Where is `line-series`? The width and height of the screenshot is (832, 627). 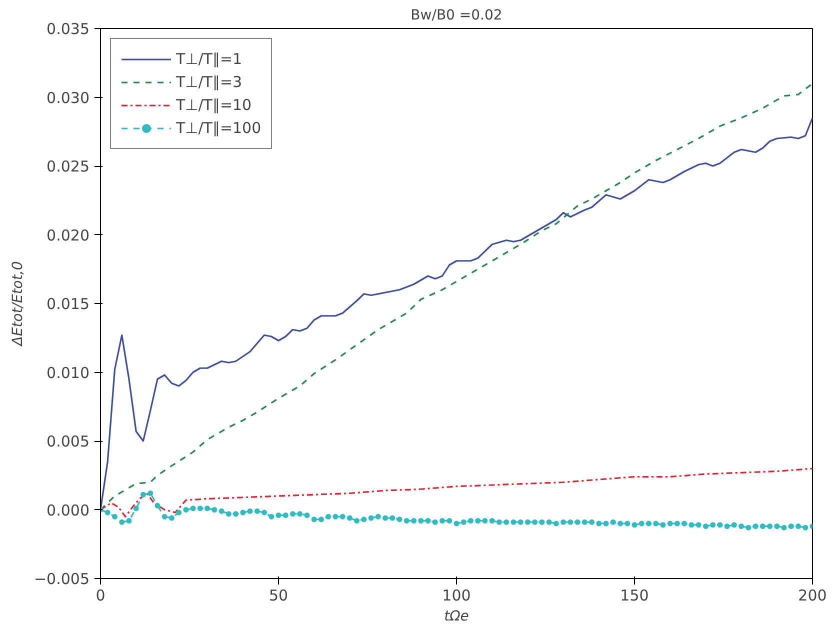
line-series is located at coordinates (456, 493).